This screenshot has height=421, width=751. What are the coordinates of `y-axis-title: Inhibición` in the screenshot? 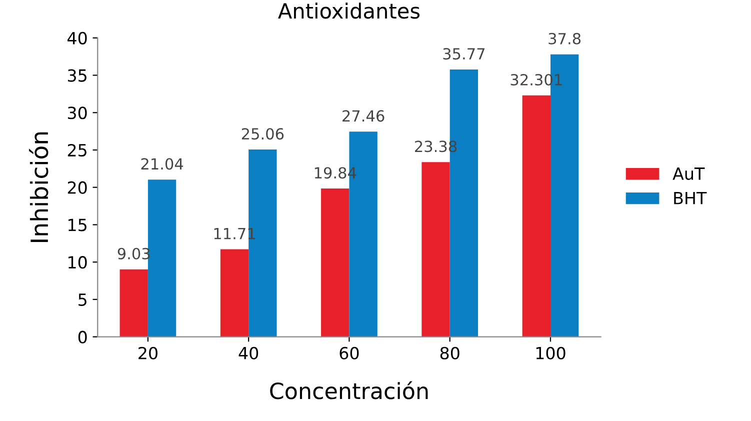 It's located at (38, 187).